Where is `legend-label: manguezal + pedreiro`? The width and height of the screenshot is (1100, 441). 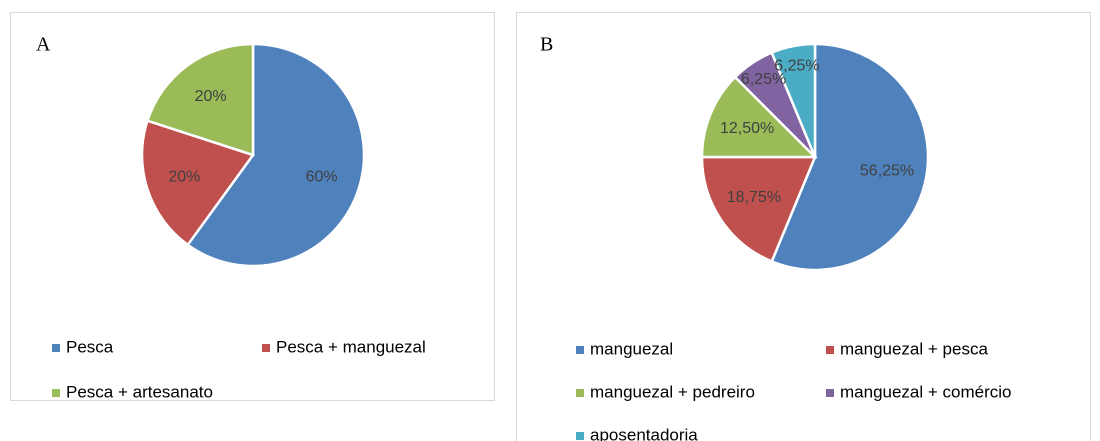
legend-label: manguezal + pedreiro is located at coordinates (672, 391).